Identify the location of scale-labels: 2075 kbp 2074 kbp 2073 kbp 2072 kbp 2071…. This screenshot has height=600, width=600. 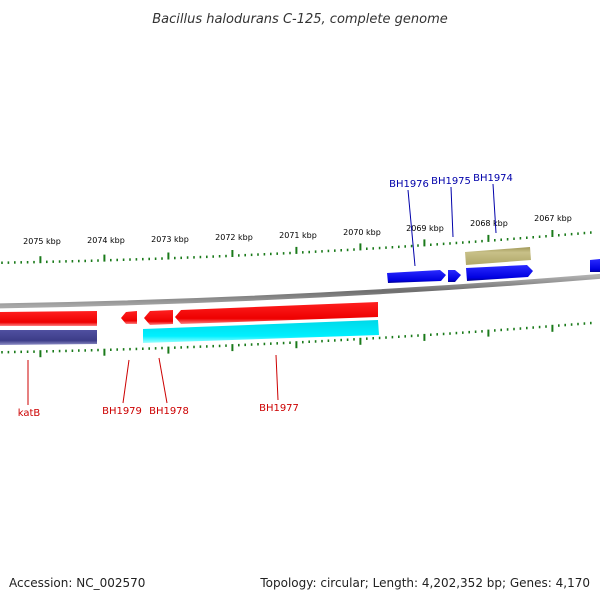
(297, 230).